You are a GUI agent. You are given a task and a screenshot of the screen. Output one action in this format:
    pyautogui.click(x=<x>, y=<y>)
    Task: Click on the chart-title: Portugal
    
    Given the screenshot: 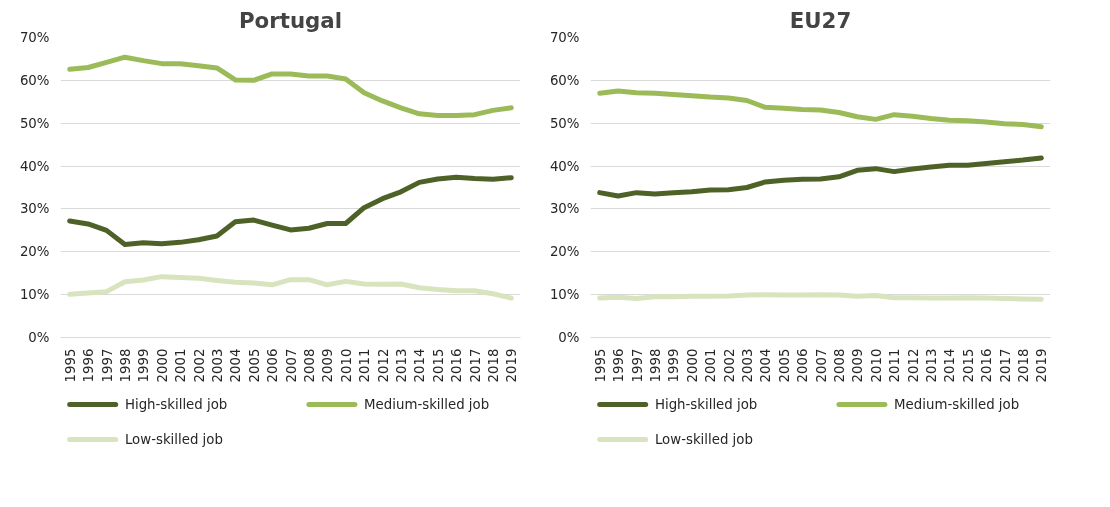 What is the action you would take?
    pyautogui.click(x=290, y=20)
    